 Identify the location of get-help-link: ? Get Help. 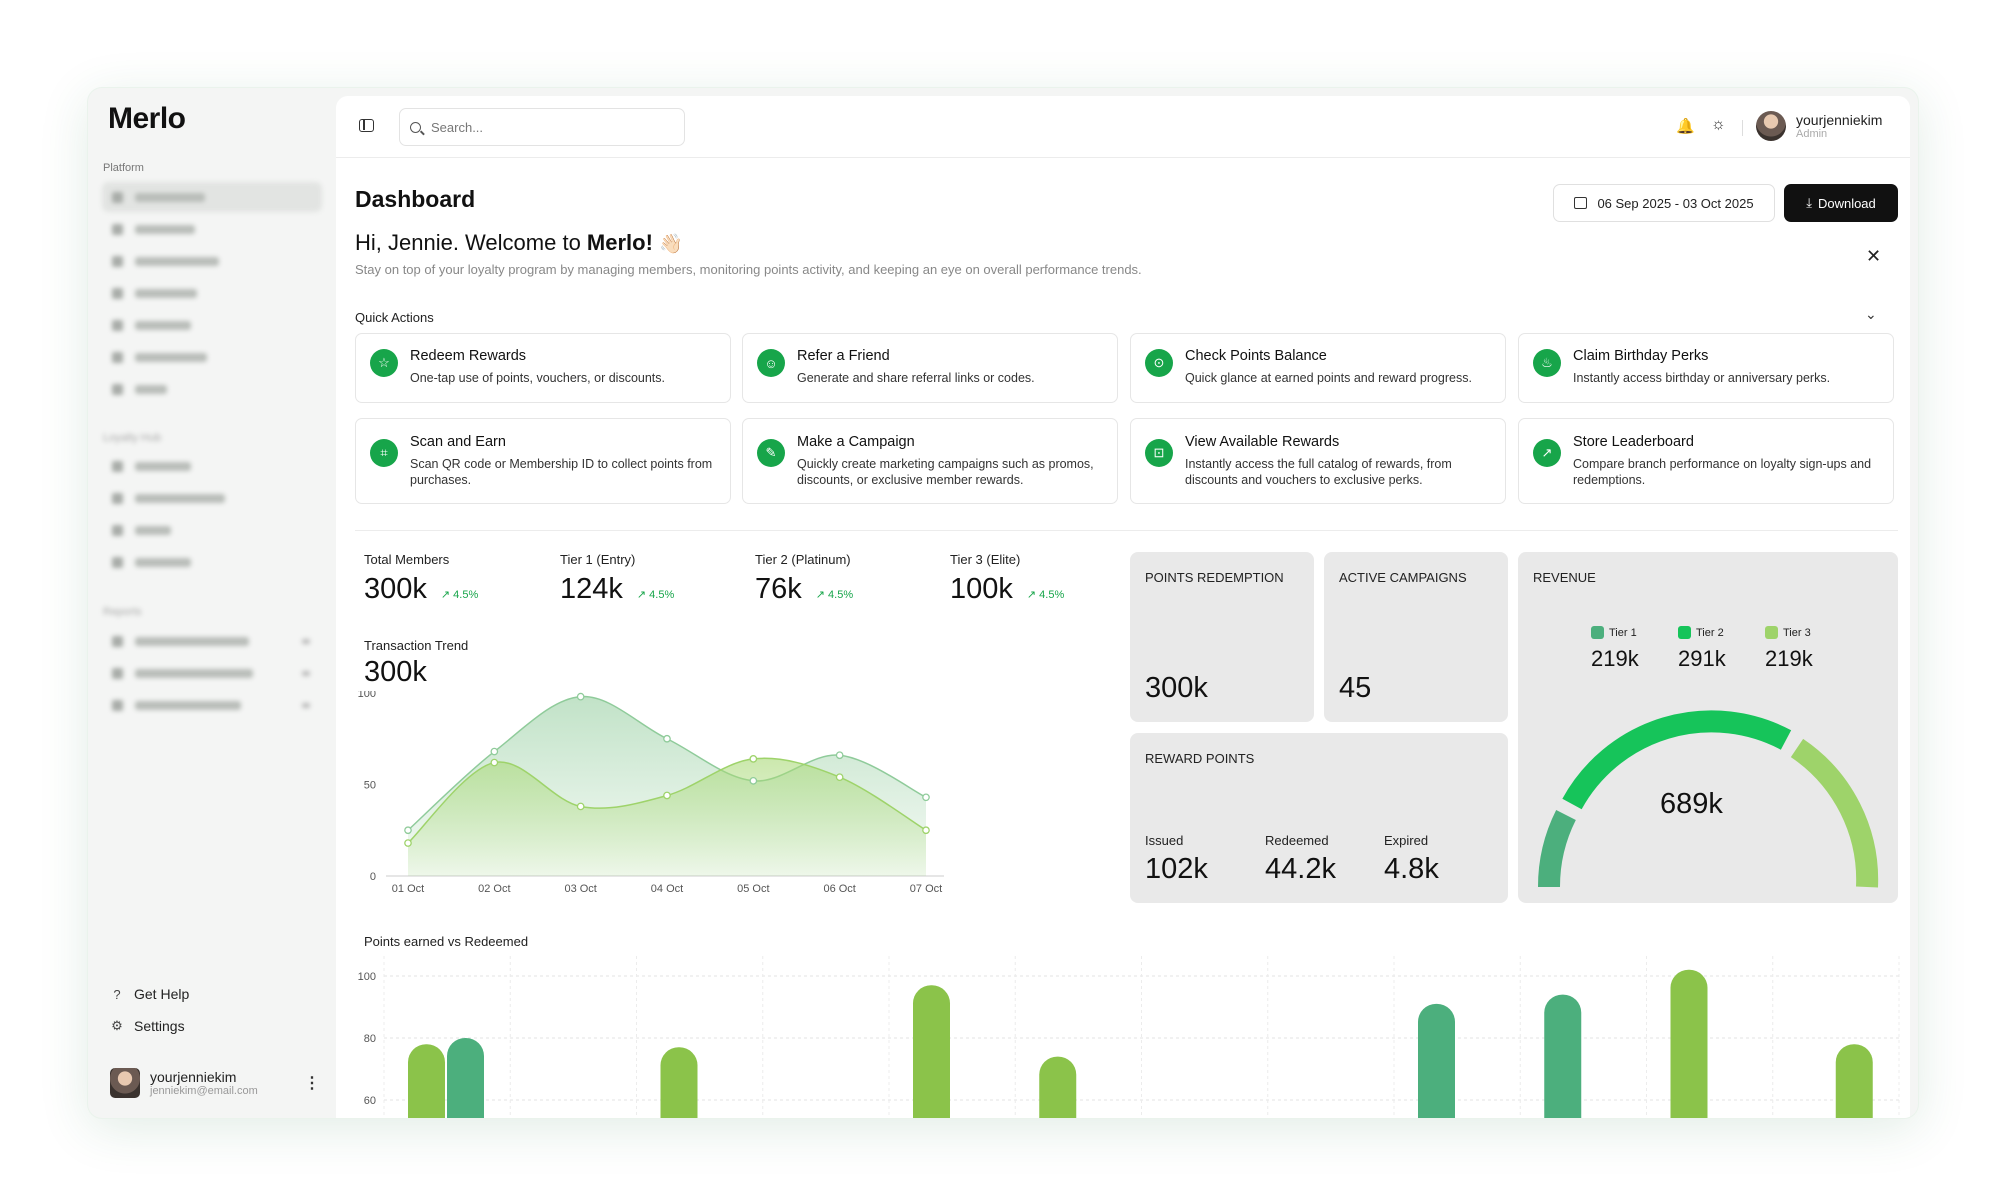
(149, 994).